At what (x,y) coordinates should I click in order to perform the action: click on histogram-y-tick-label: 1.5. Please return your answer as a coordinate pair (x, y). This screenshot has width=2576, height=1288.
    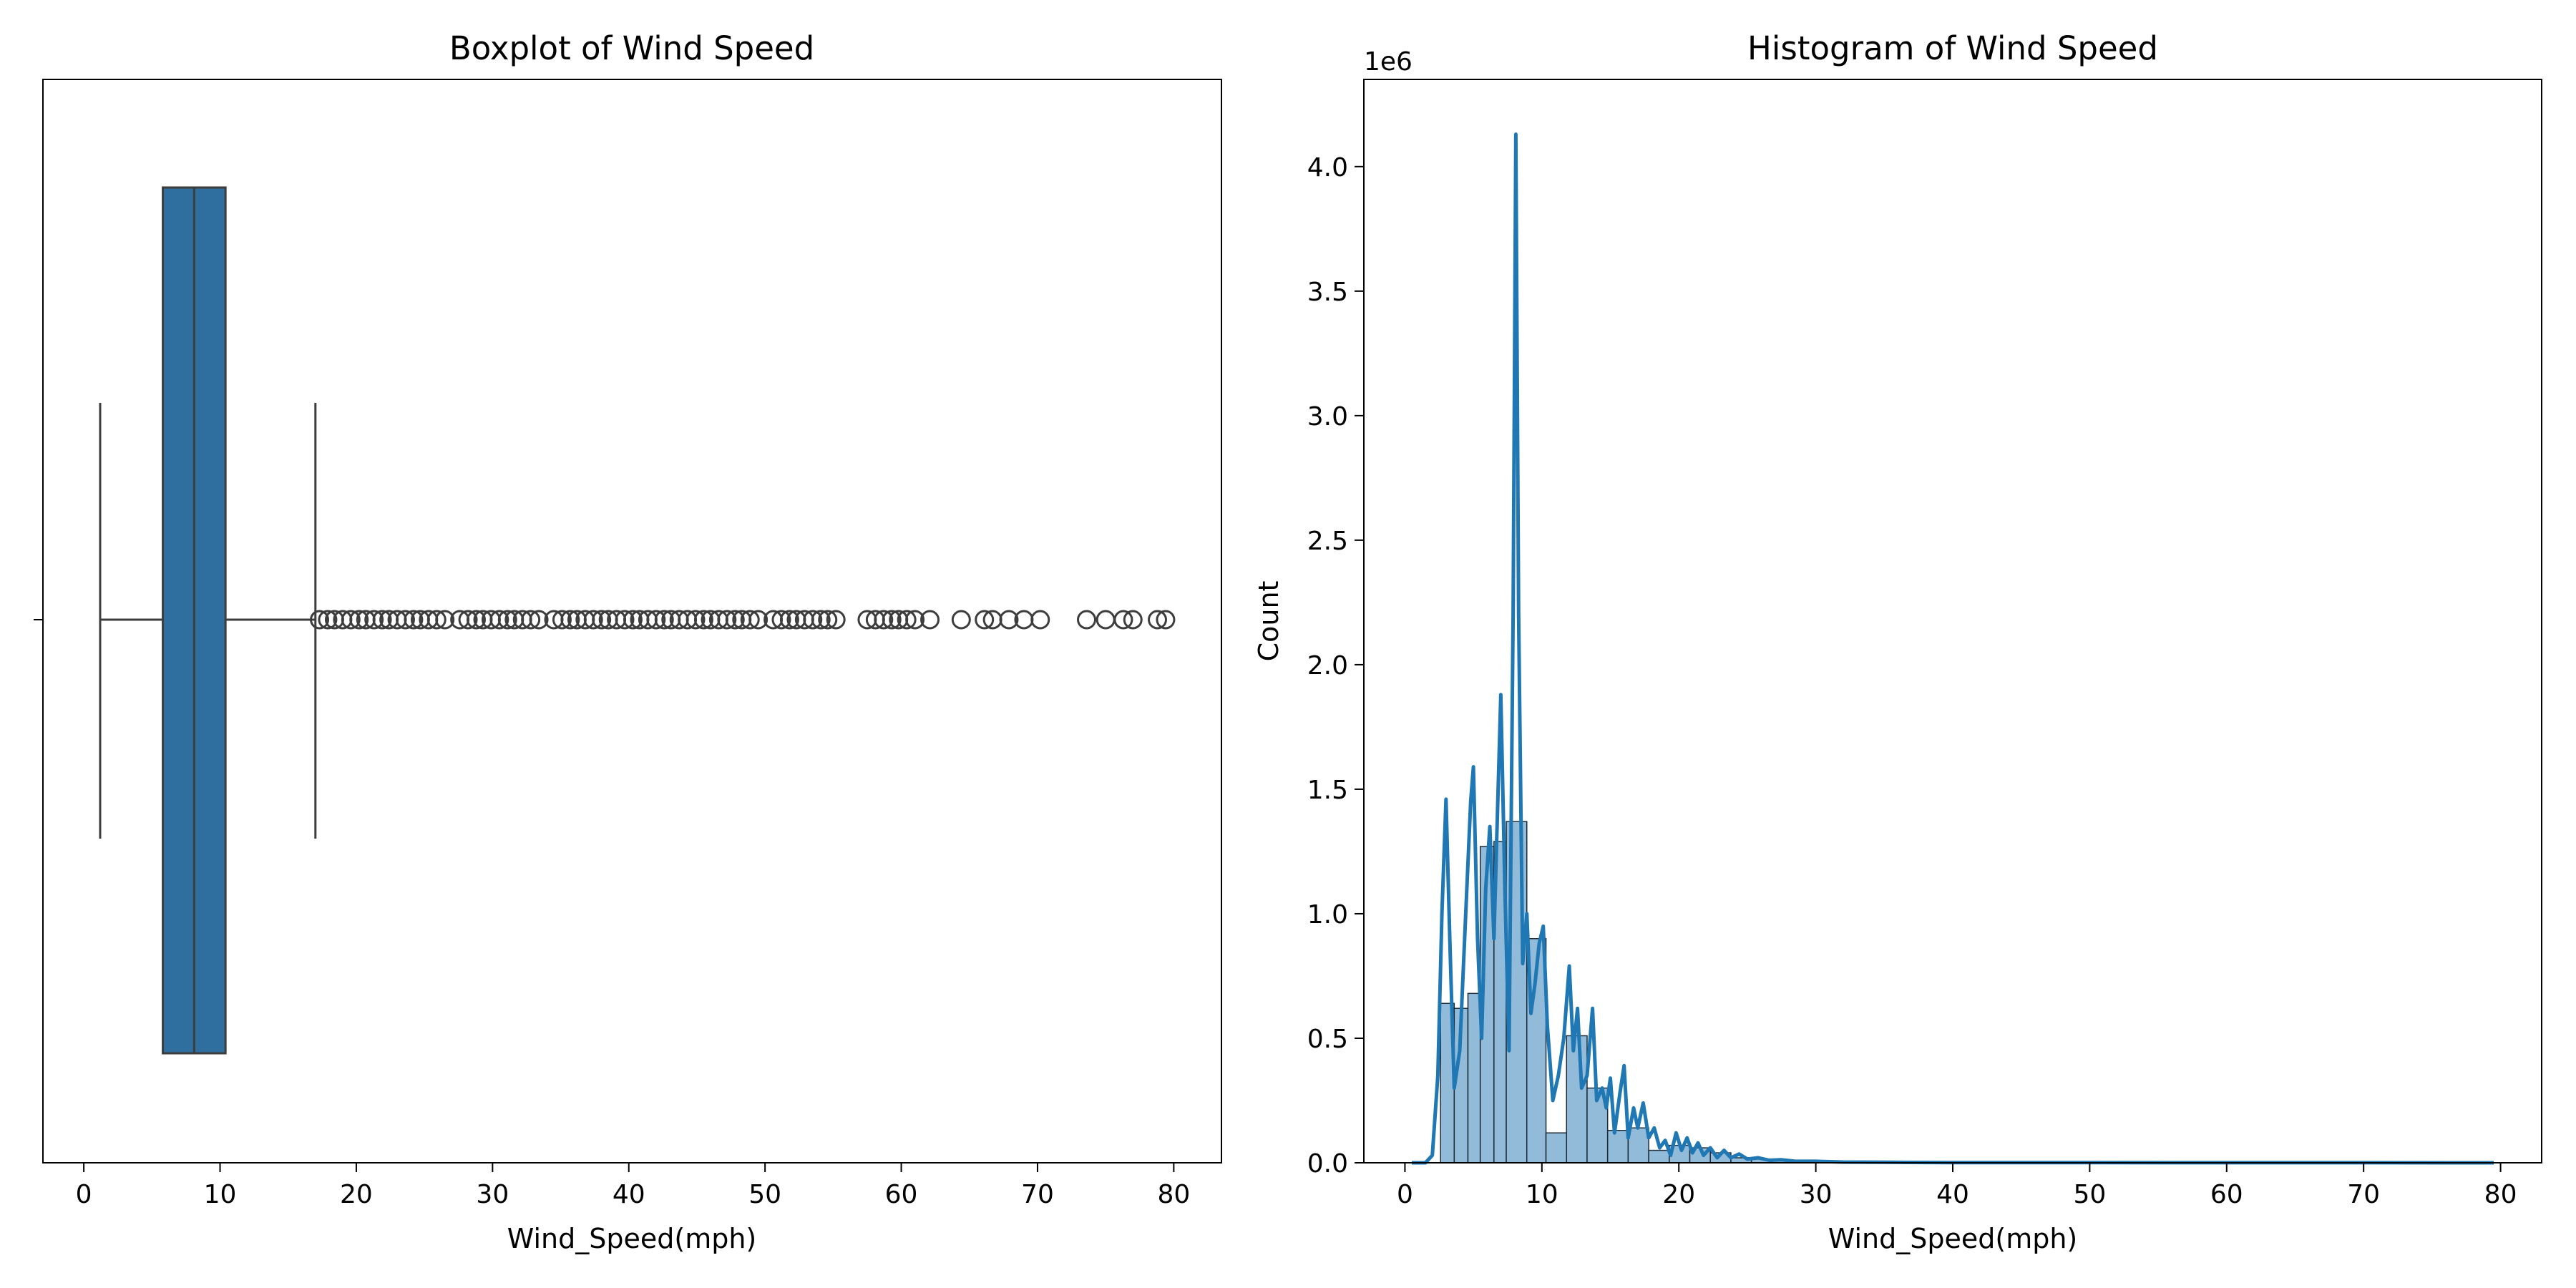
    Looking at the image, I should click on (1327, 790).